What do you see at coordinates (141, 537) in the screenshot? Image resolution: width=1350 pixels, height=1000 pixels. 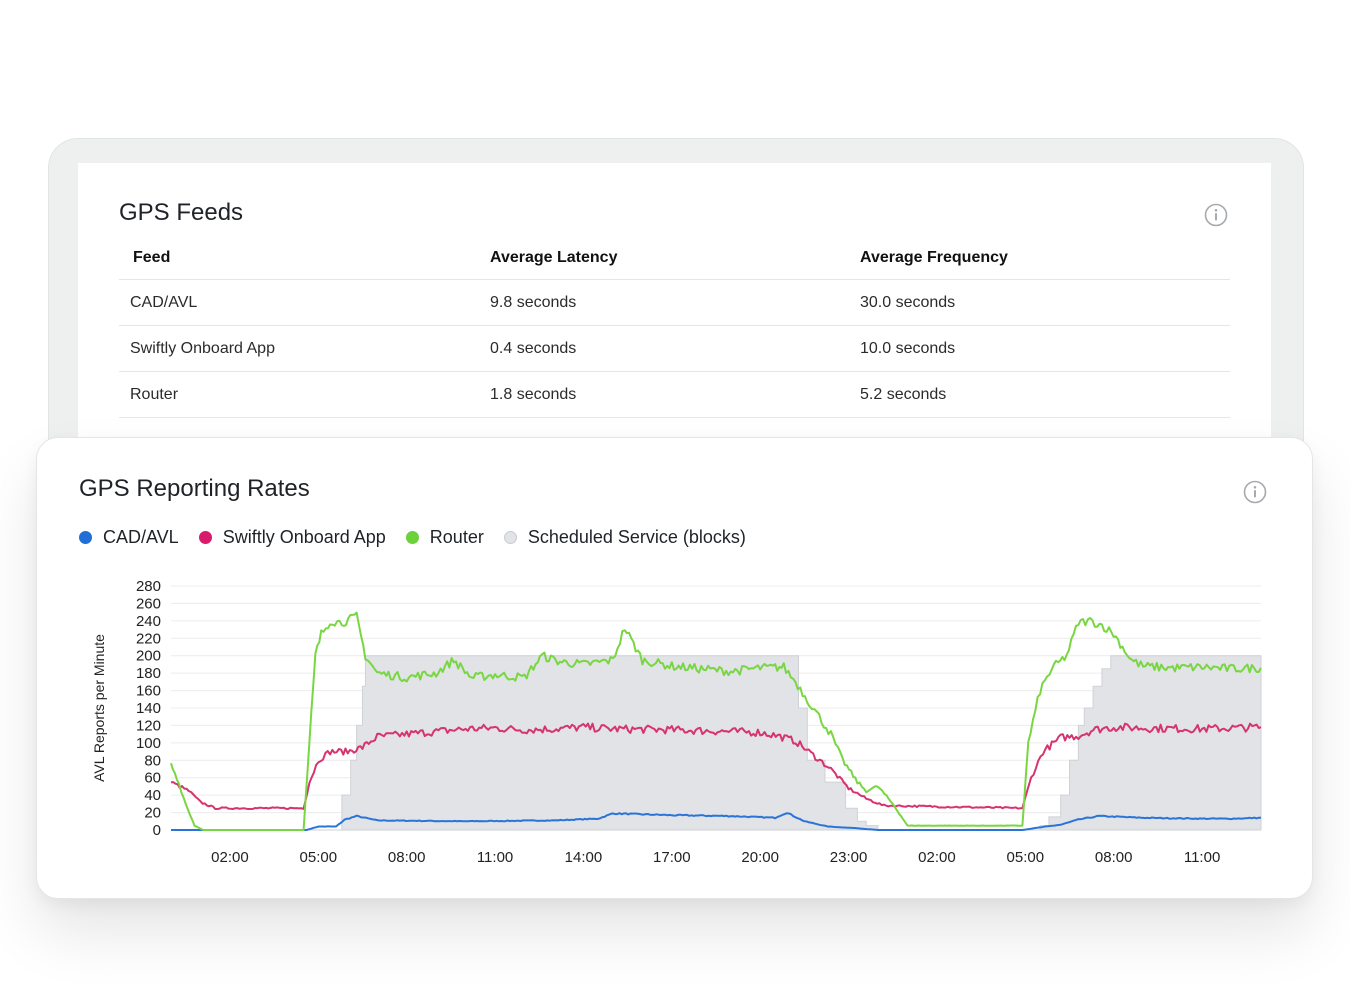 I see `legend-label: CAD/AVL` at bounding box center [141, 537].